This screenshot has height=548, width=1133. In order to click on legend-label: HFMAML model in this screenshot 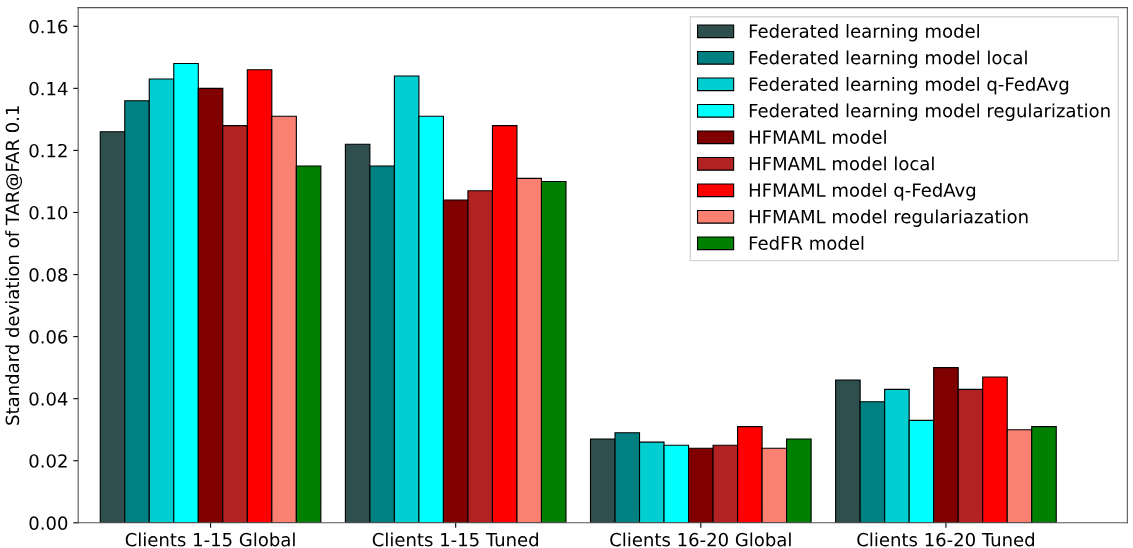, I will do `click(817, 136)`.